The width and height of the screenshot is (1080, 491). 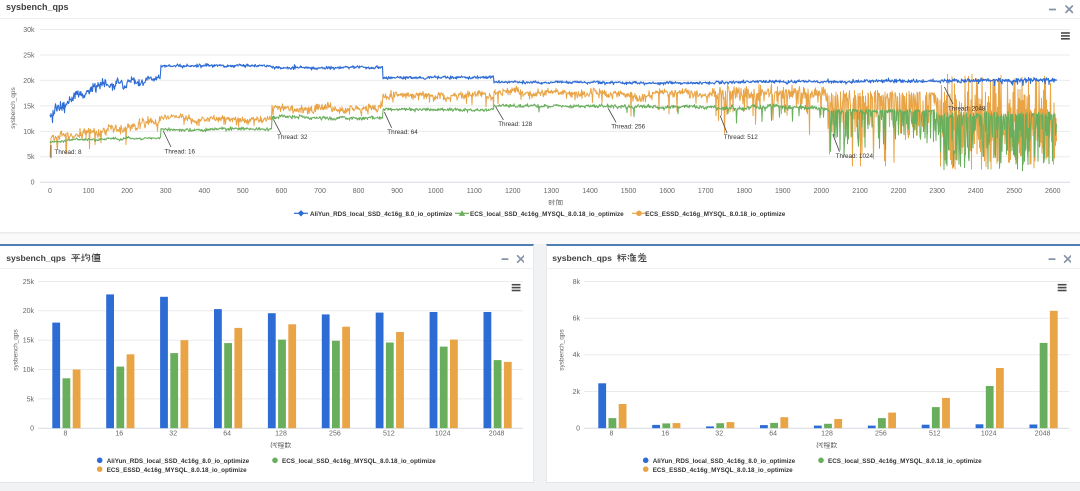 I want to click on svg-text: 1500, so click(x=629, y=191).